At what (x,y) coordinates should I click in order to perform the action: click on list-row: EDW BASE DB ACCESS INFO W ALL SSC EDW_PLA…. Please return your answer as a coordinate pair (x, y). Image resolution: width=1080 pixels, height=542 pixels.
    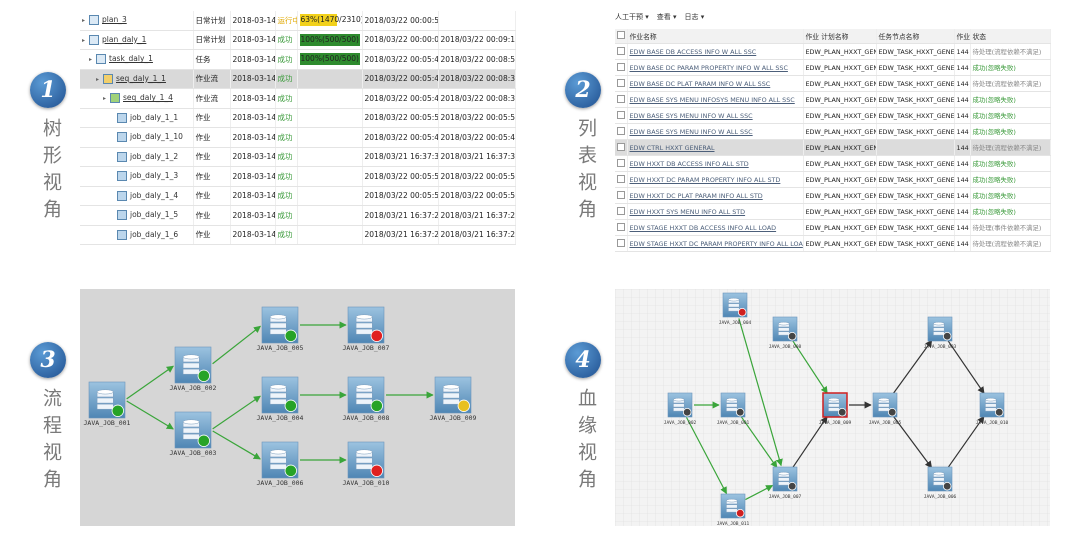
    Looking at the image, I should click on (833, 51).